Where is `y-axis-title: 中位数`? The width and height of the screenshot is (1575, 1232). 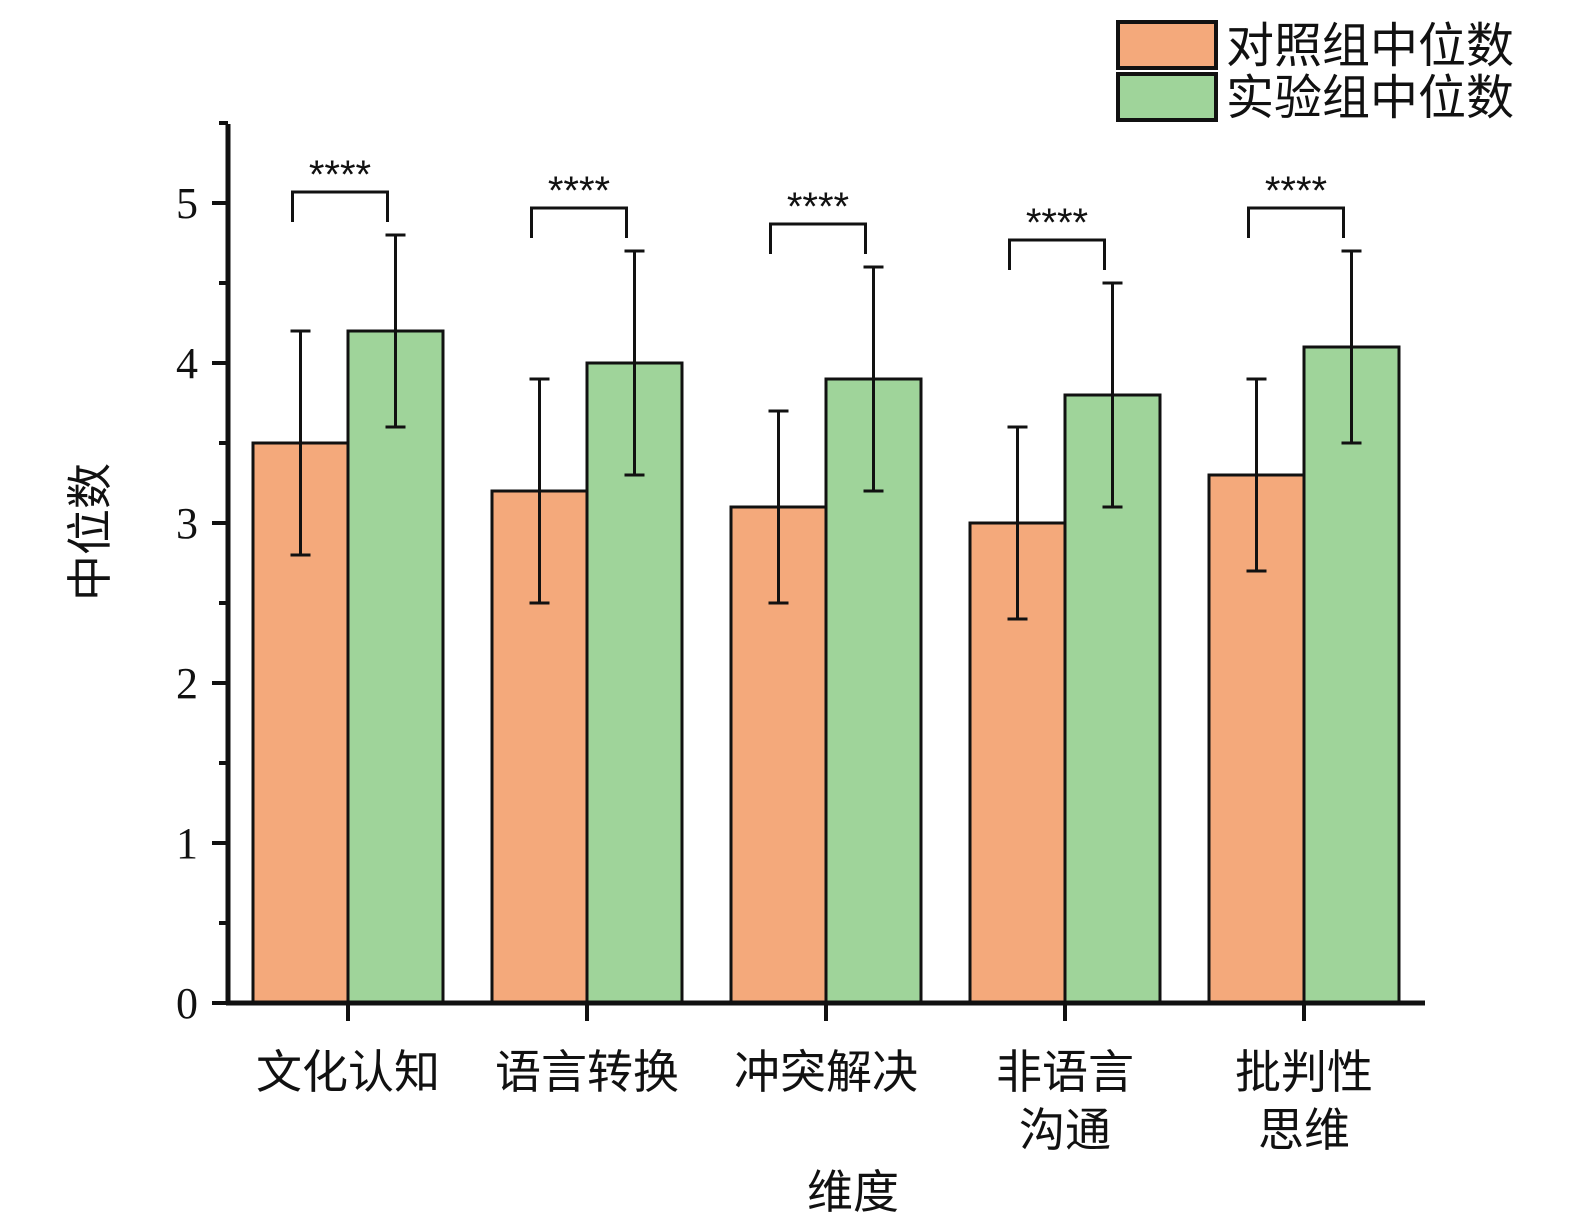 y-axis-title: 中位数 is located at coordinates (90, 532).